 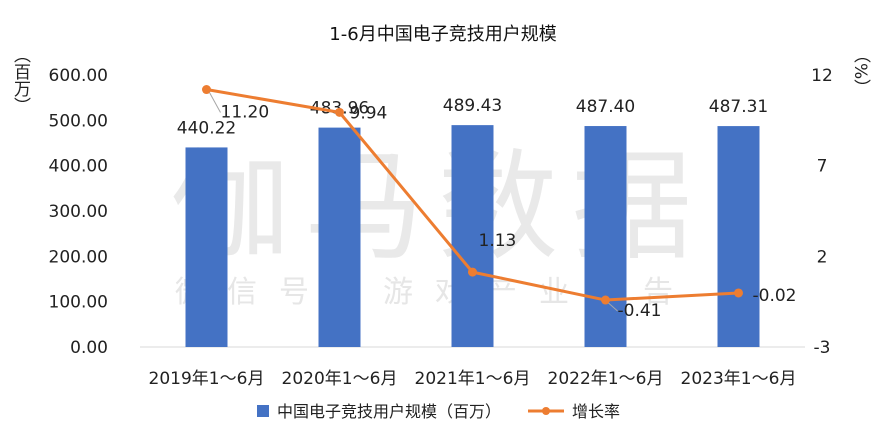 What do you see at coordinates (78, 121) in the screenshot?
I see `left-axis-tick-label: 500.00` at bounding box center [78, 121].